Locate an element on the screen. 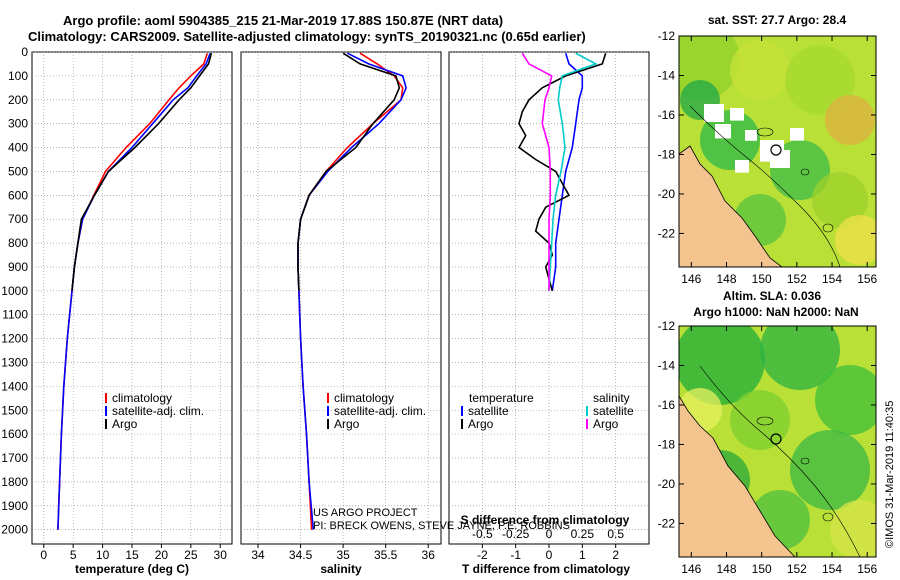  map-lat-label: -22 is located at coordinates (667, 523).